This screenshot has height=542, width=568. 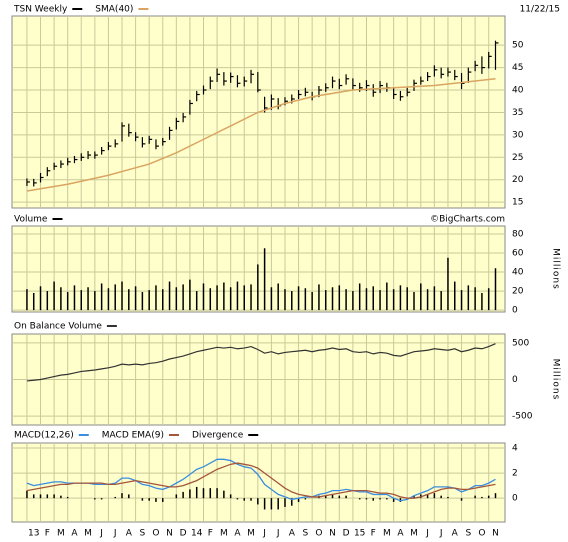 What do you see at coordinates (518, 254) in the screenshot?
I see `y-tick-label: 60` at bounding box center [518, 254].